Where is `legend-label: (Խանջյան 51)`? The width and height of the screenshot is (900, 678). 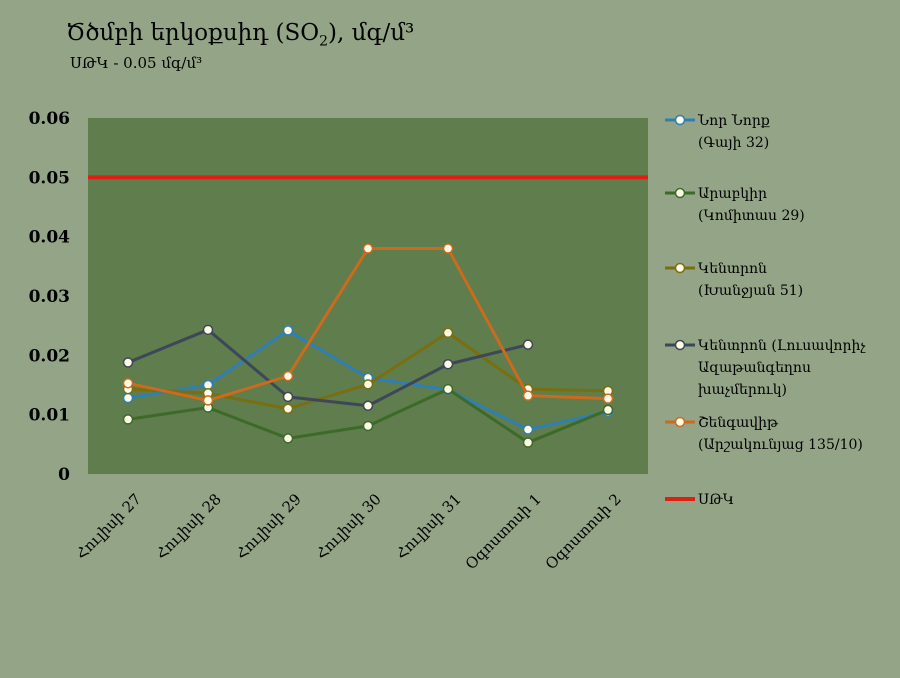 legend-label: (Խանջյան 51) is located at coordinates (750, 291).